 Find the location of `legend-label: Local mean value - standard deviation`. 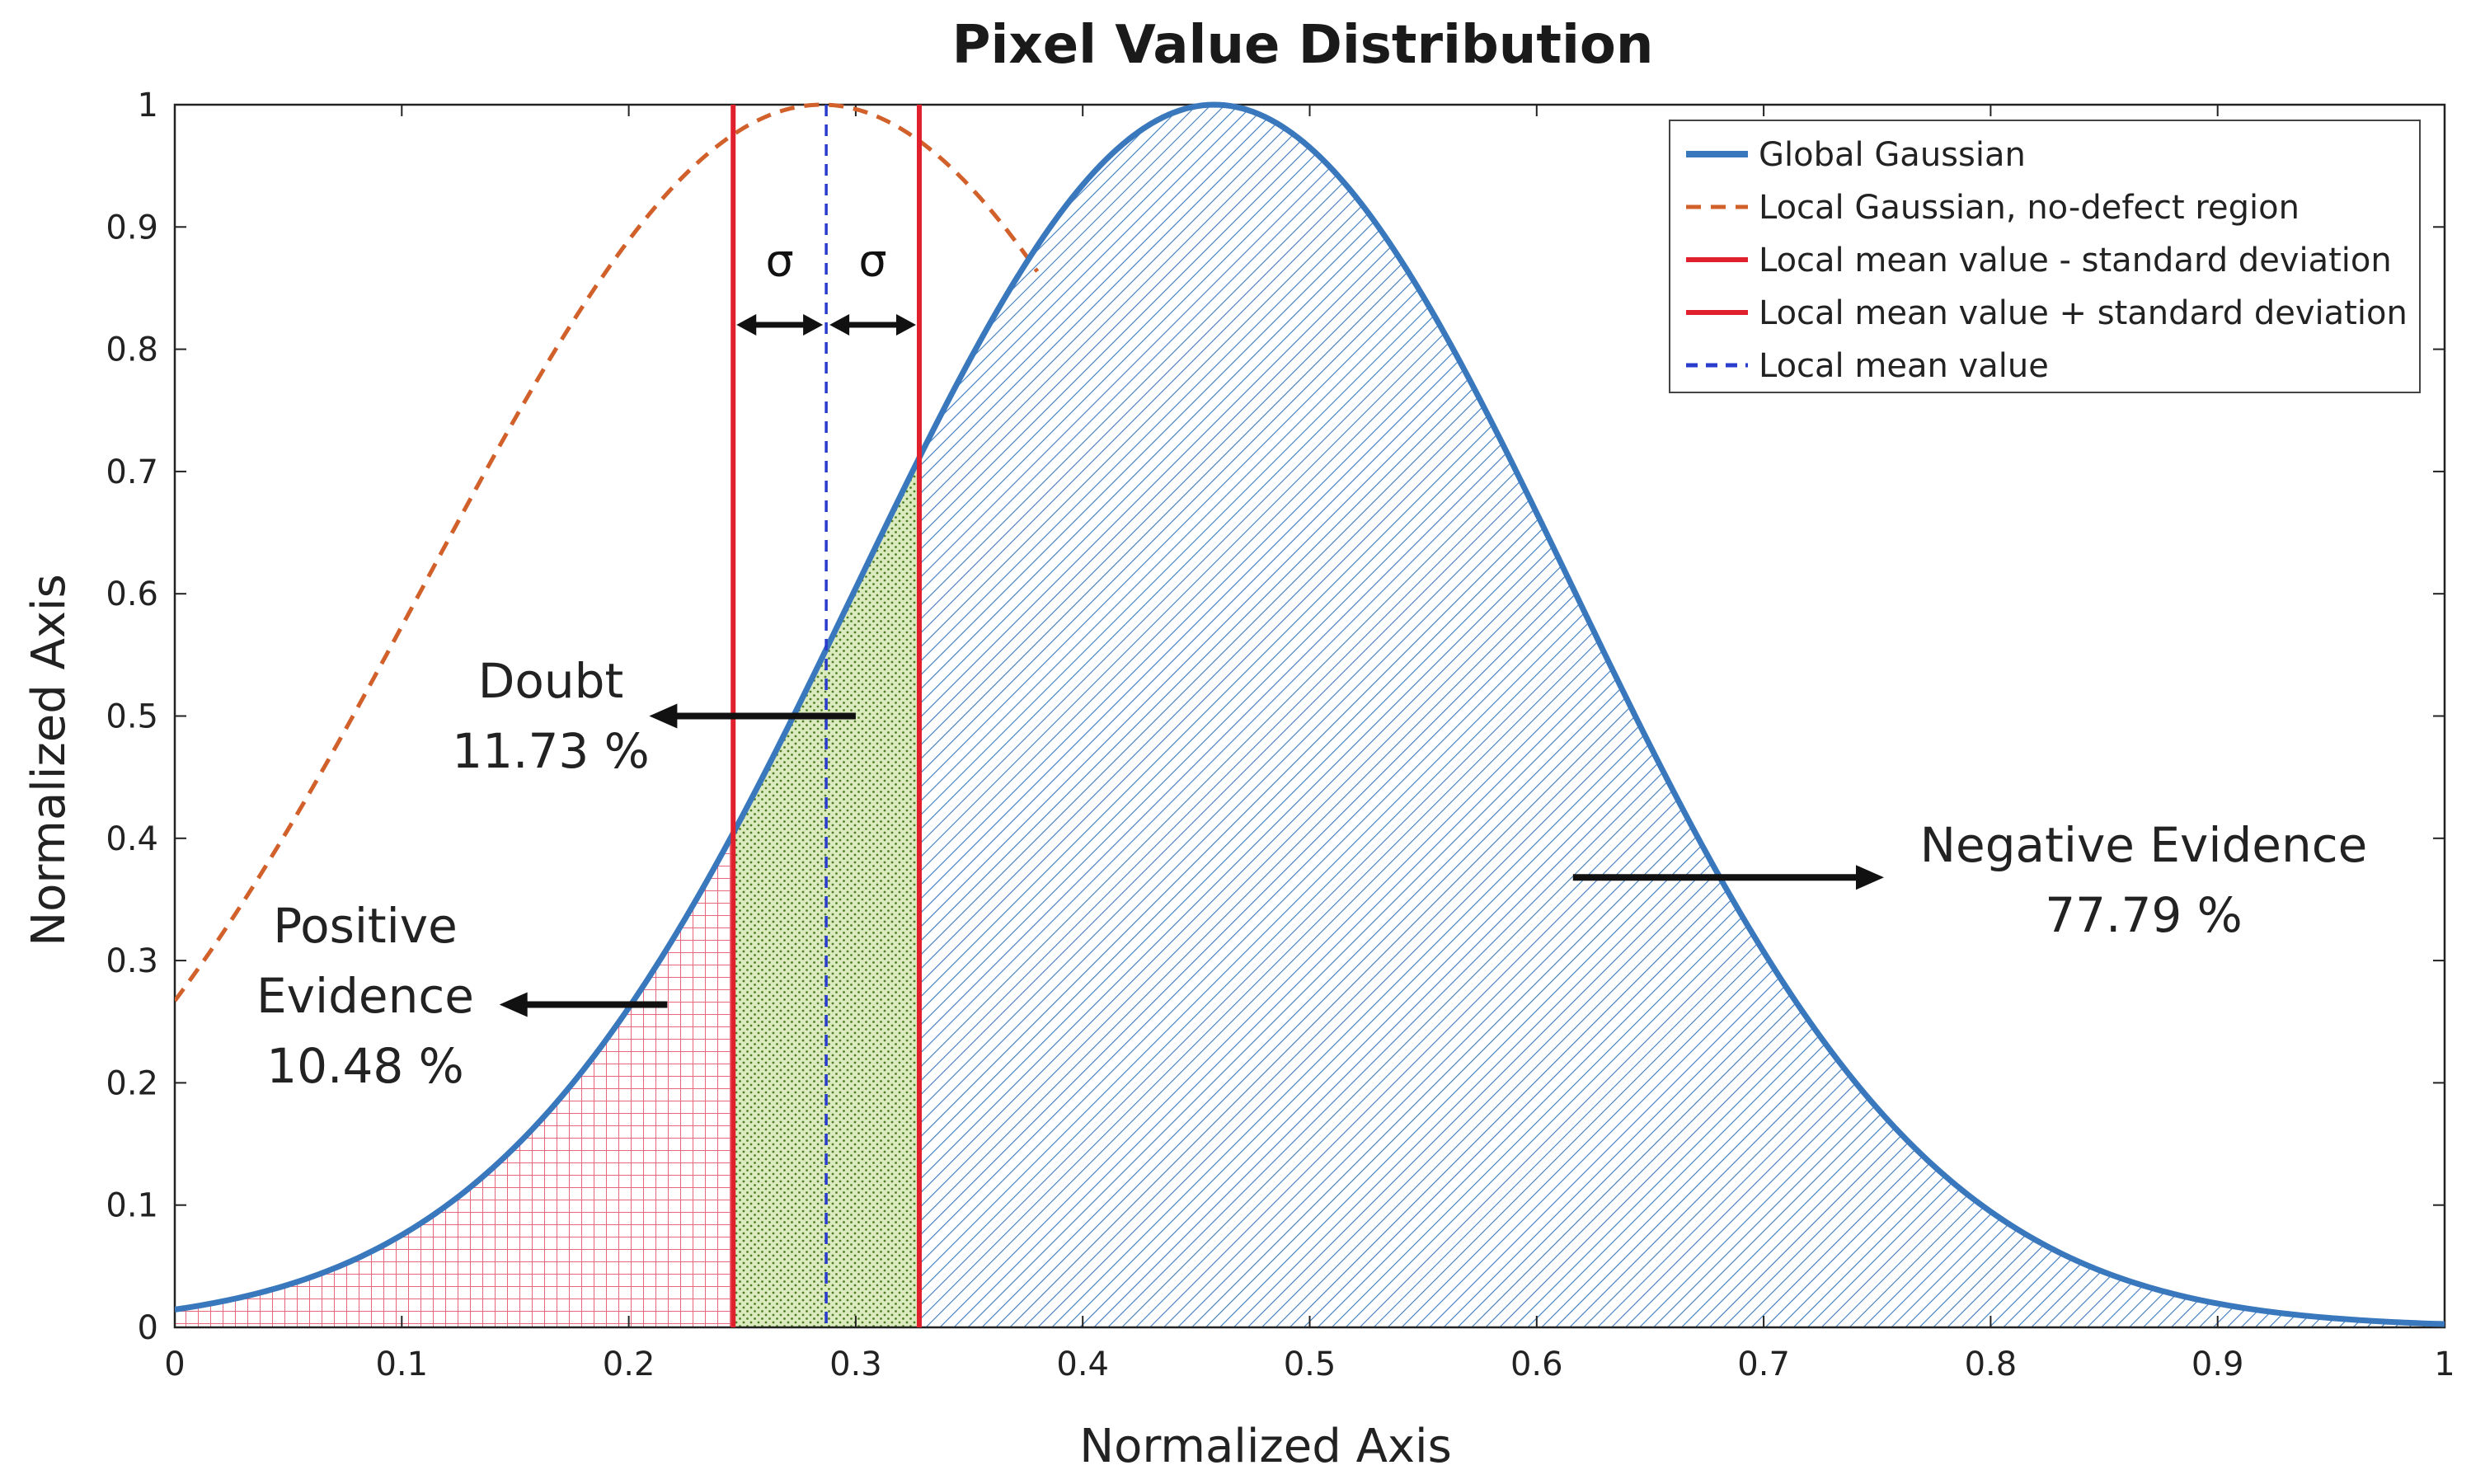

legend-label: Local mean value - standard deviation is located at coordinates (2075, 260).